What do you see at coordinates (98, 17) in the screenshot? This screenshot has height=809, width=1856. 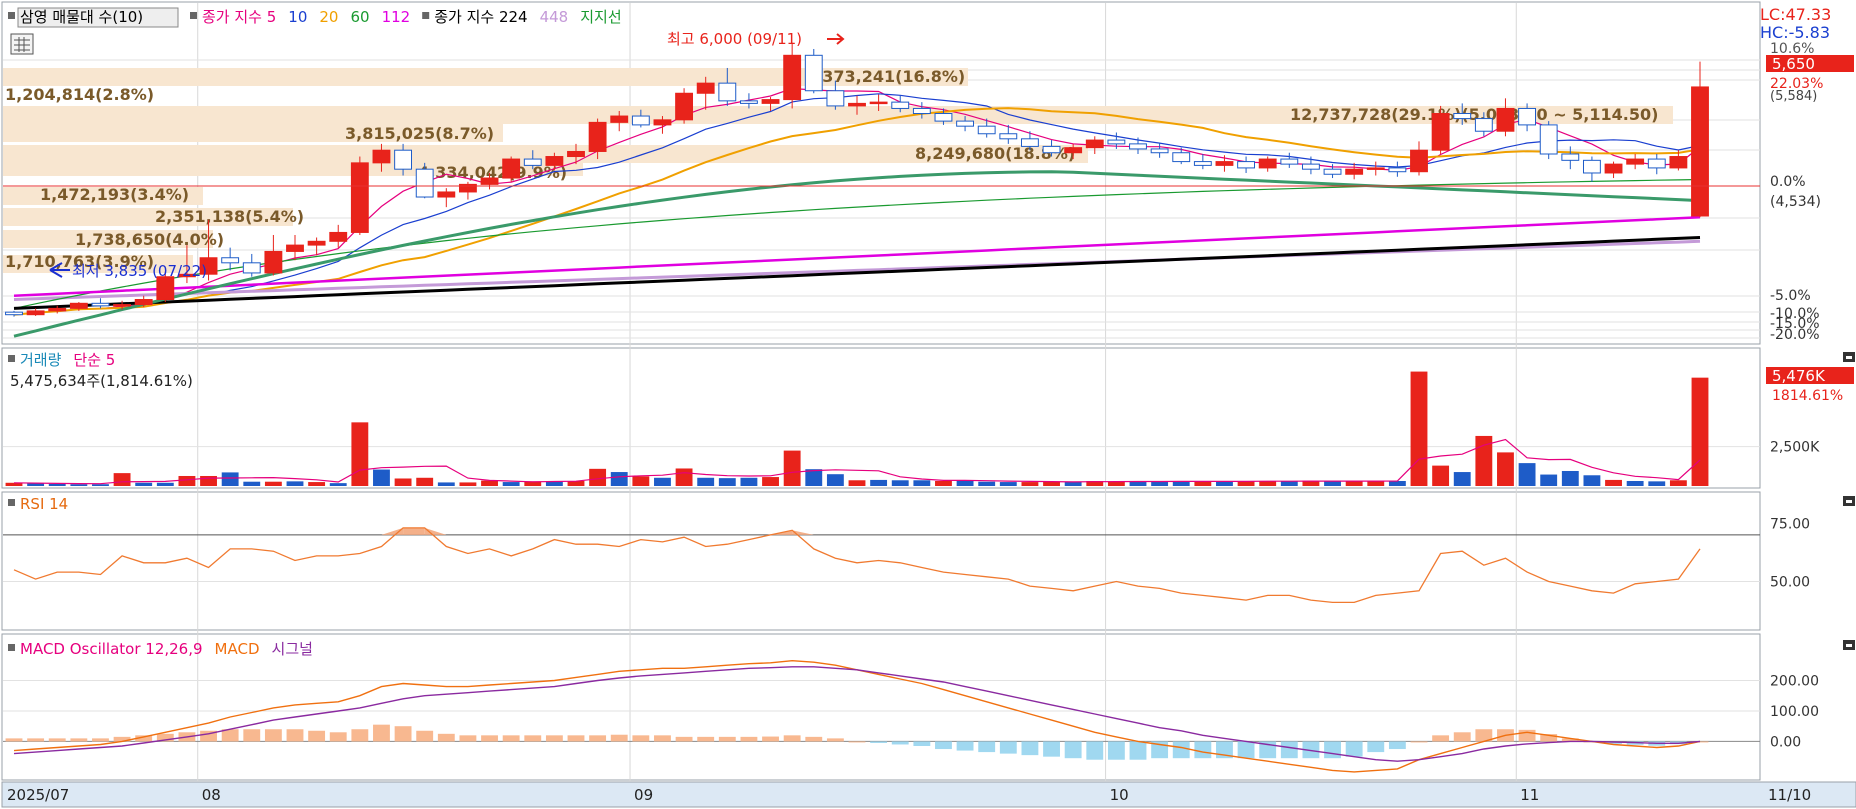 I see `main-legend-box` at bounding box center [98, 17].